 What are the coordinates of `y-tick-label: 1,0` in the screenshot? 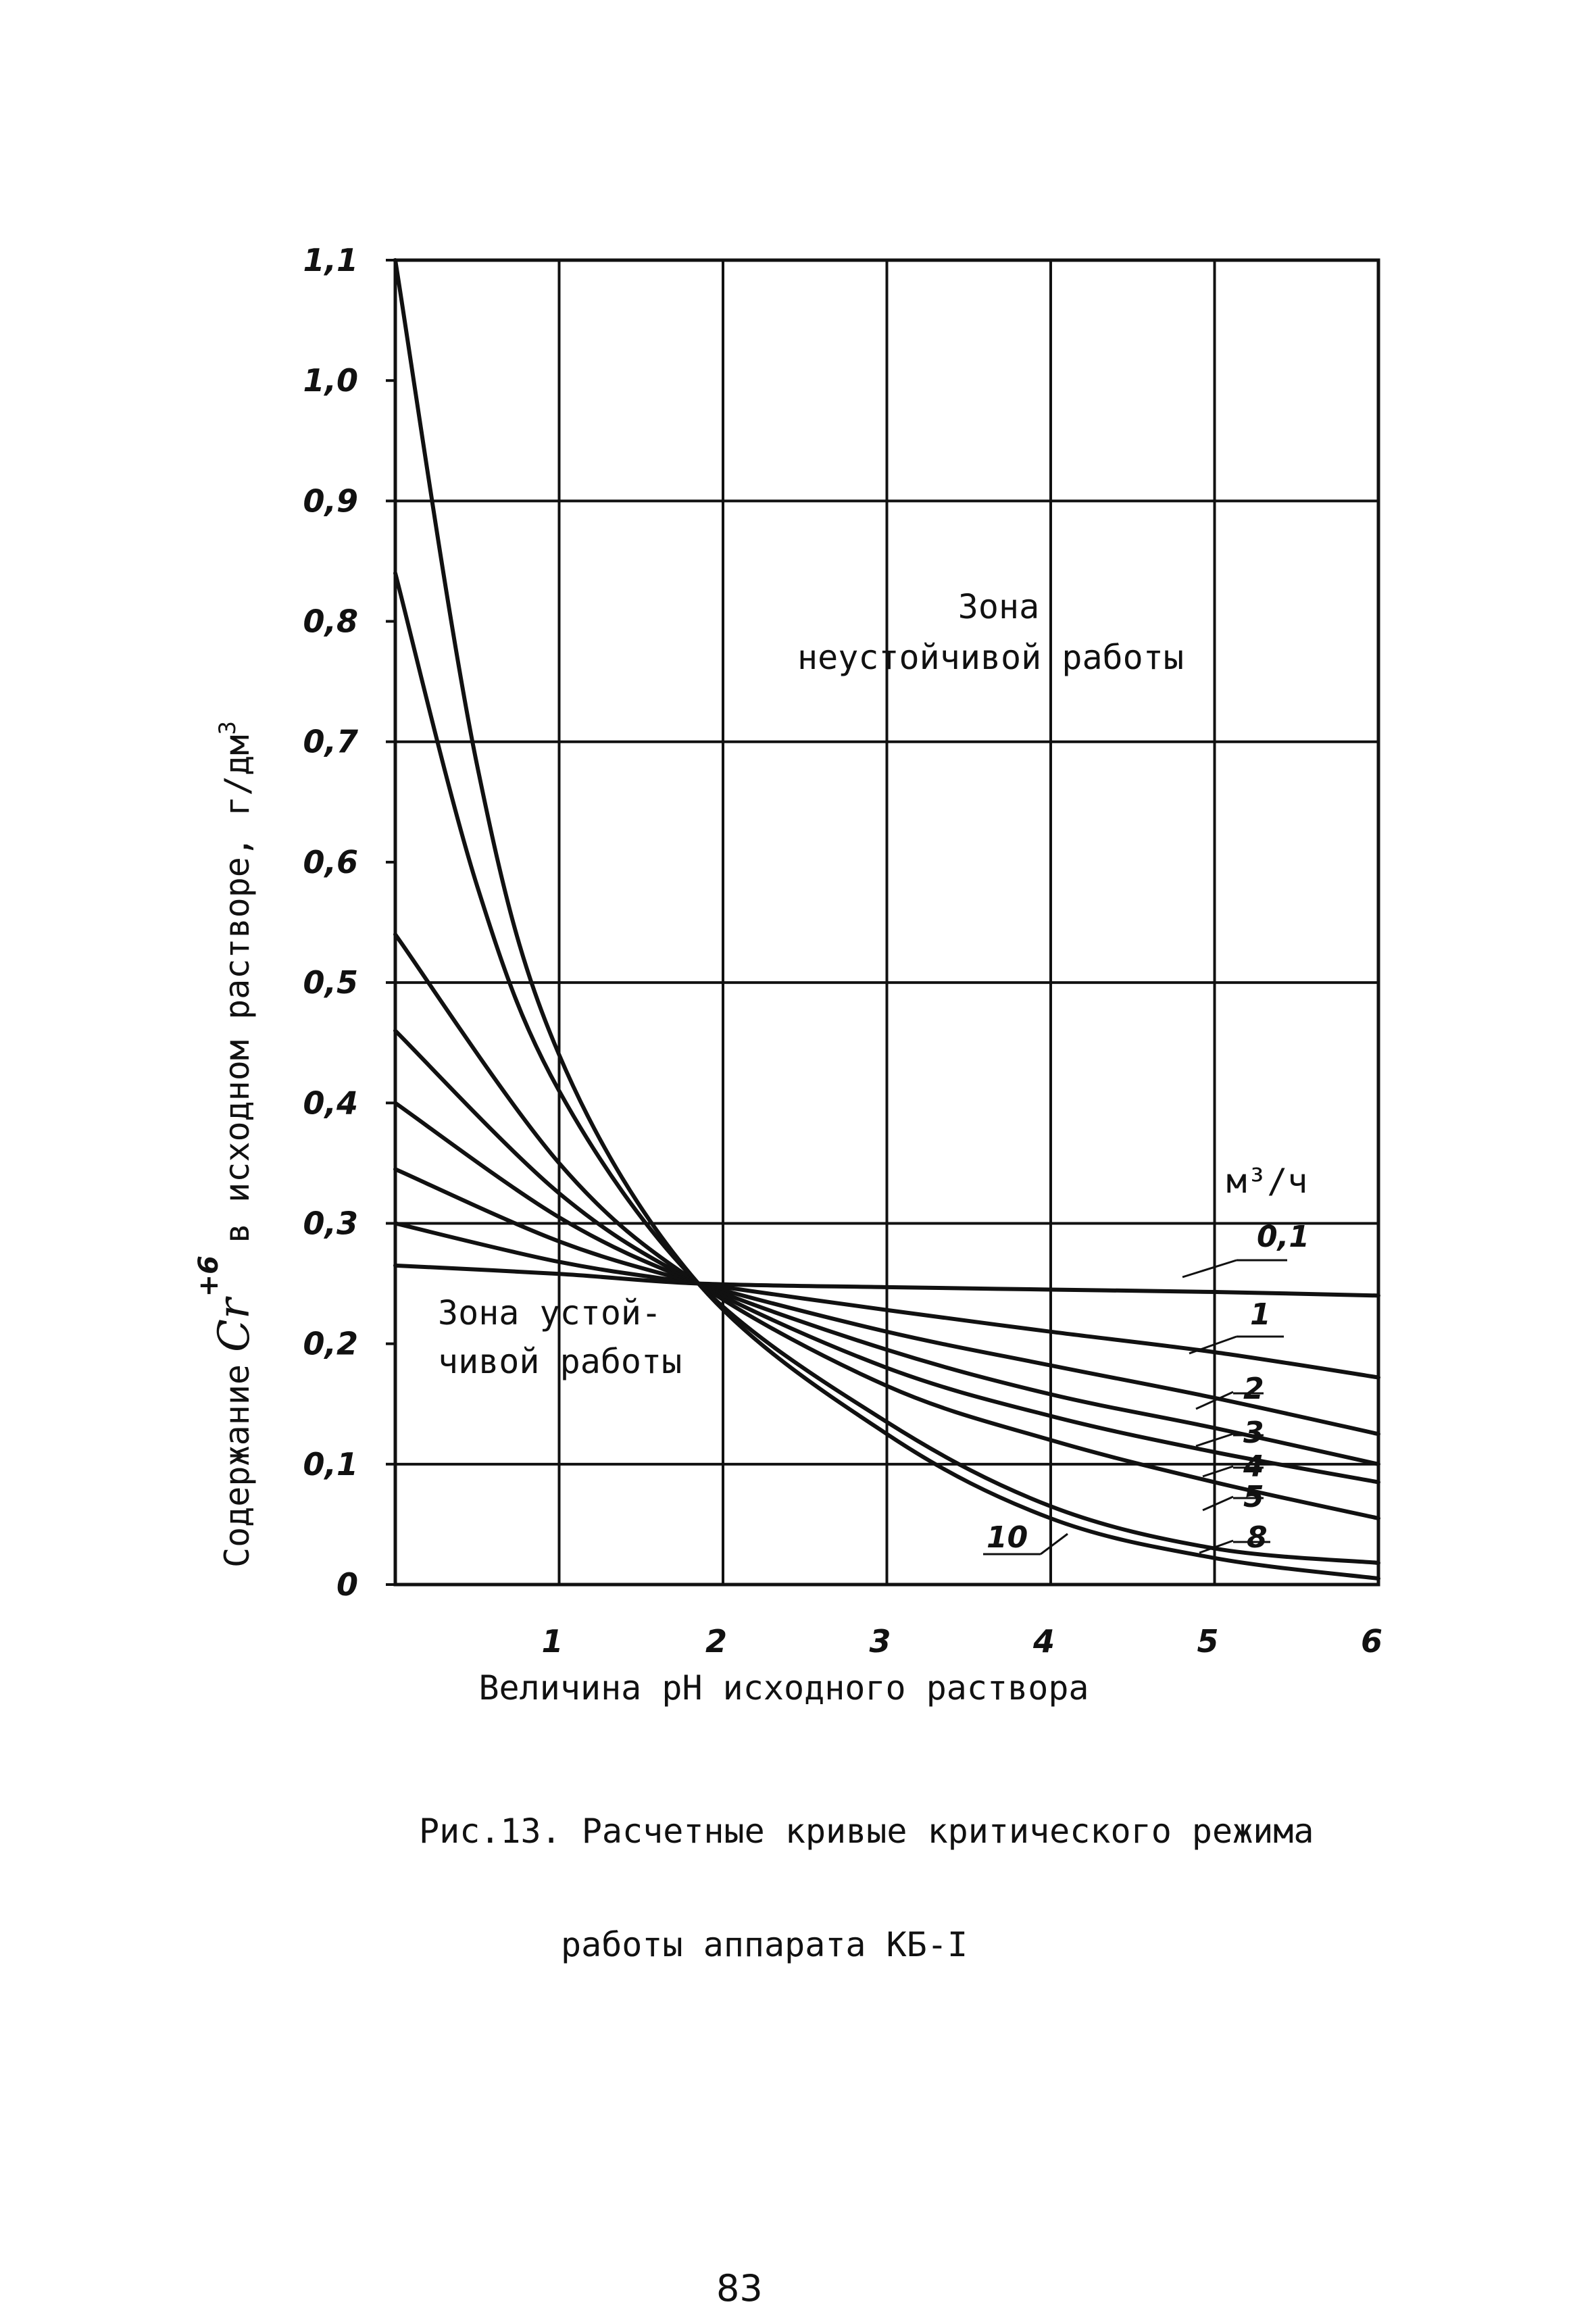 It's located at (331, 380).